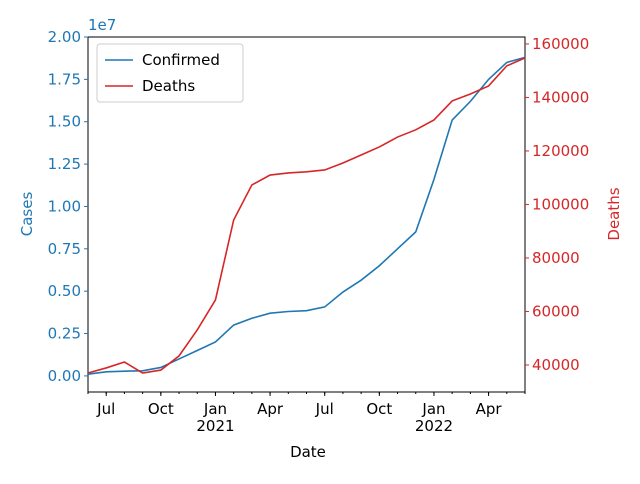  Describe the element at coordinates (560, 150) in the screenshot. I see `y2-tick-label: 120000` at that location.